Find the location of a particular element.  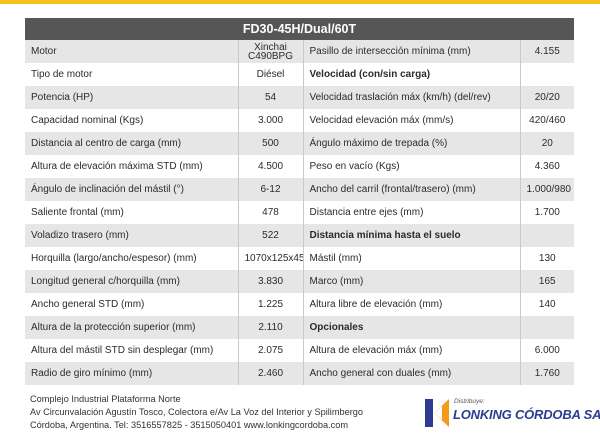

lonking-k-logo-icon is located at coordinates (437, 413).